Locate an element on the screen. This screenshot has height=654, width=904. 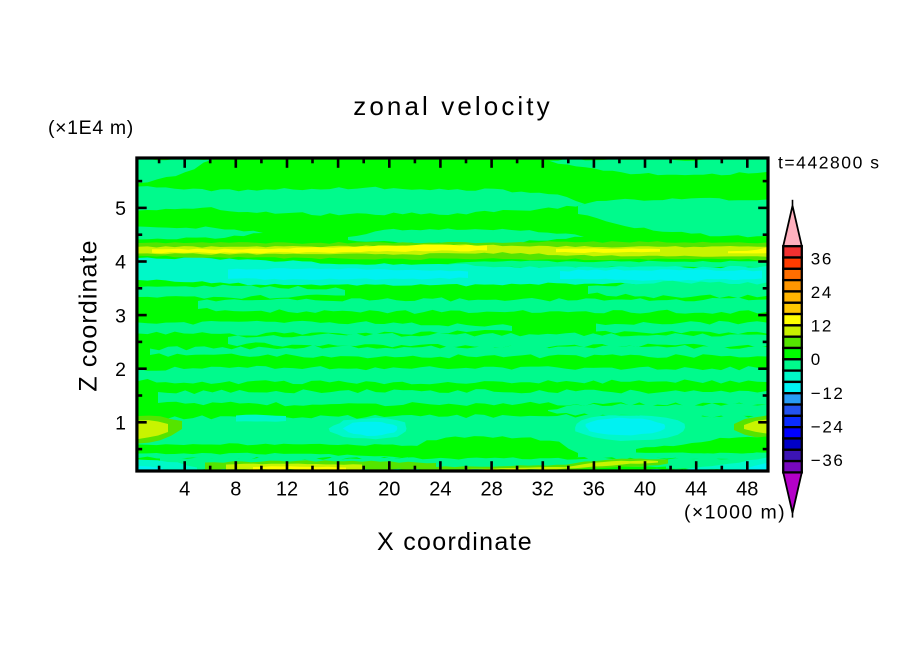
svg-text: 40 is located at coordinates (645, 490).